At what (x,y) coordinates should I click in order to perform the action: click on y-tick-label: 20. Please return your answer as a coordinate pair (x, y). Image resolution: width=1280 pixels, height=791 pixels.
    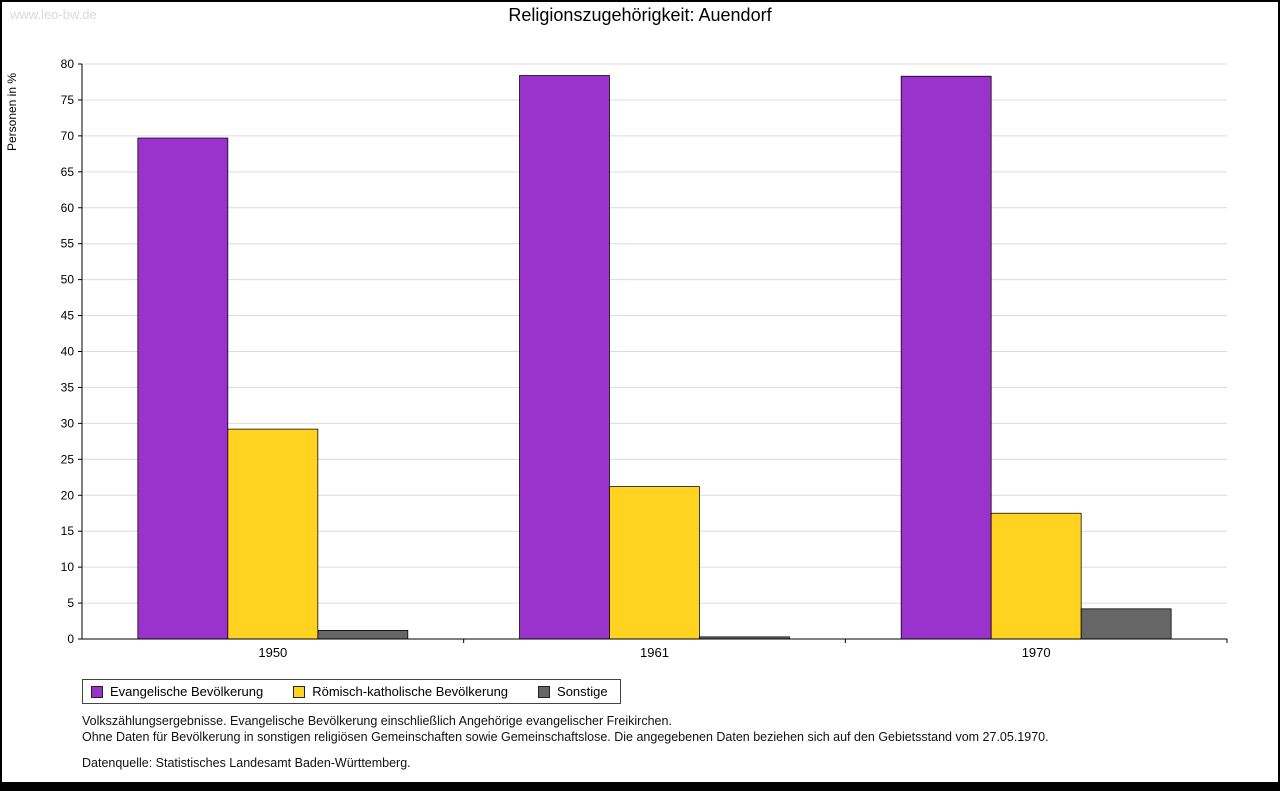
    Looking at the image, I should click on (68, 495).